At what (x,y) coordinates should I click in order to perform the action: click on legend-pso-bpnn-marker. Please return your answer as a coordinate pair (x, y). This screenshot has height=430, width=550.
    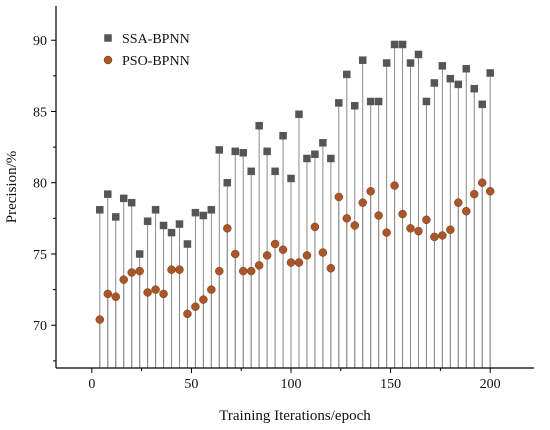
    Looking at the image, I should click on (108, 60).